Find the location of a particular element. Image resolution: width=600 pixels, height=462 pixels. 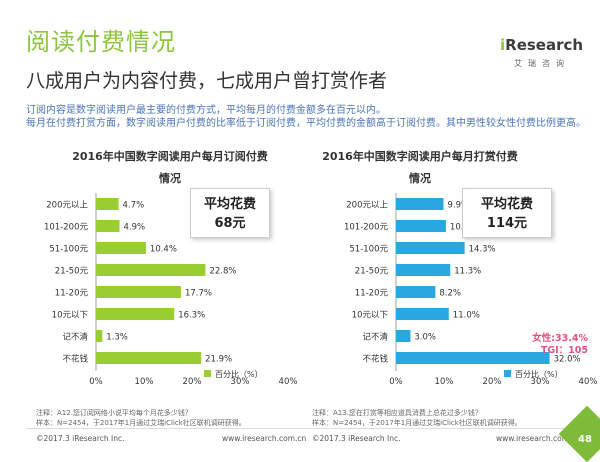

chart2-category-label: 51-100元 is located at coordinates (368, 250).